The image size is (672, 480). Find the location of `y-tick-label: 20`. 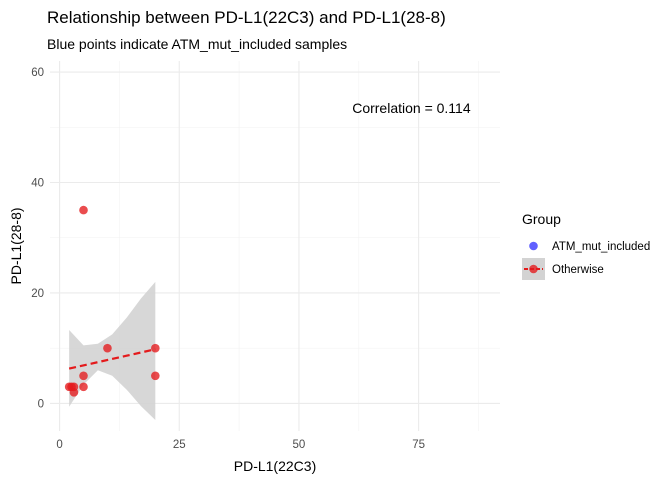

y-tick-label: 20 is located at coordinates (37, 294).